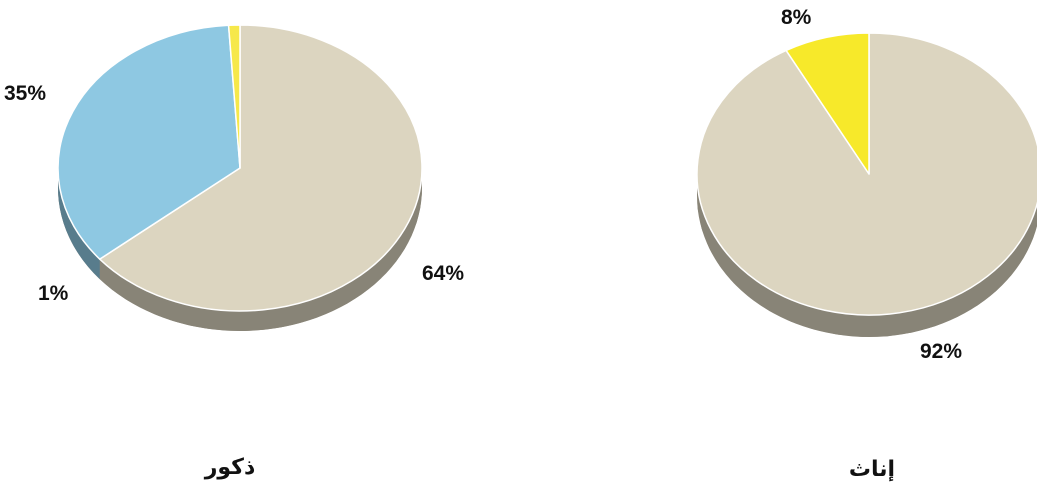 The height and width of the screenshot is (492, 1037). Describe the element at coordinates (25, 93) in the screenshot. I see `data-label-males-35: 35%` at that location.